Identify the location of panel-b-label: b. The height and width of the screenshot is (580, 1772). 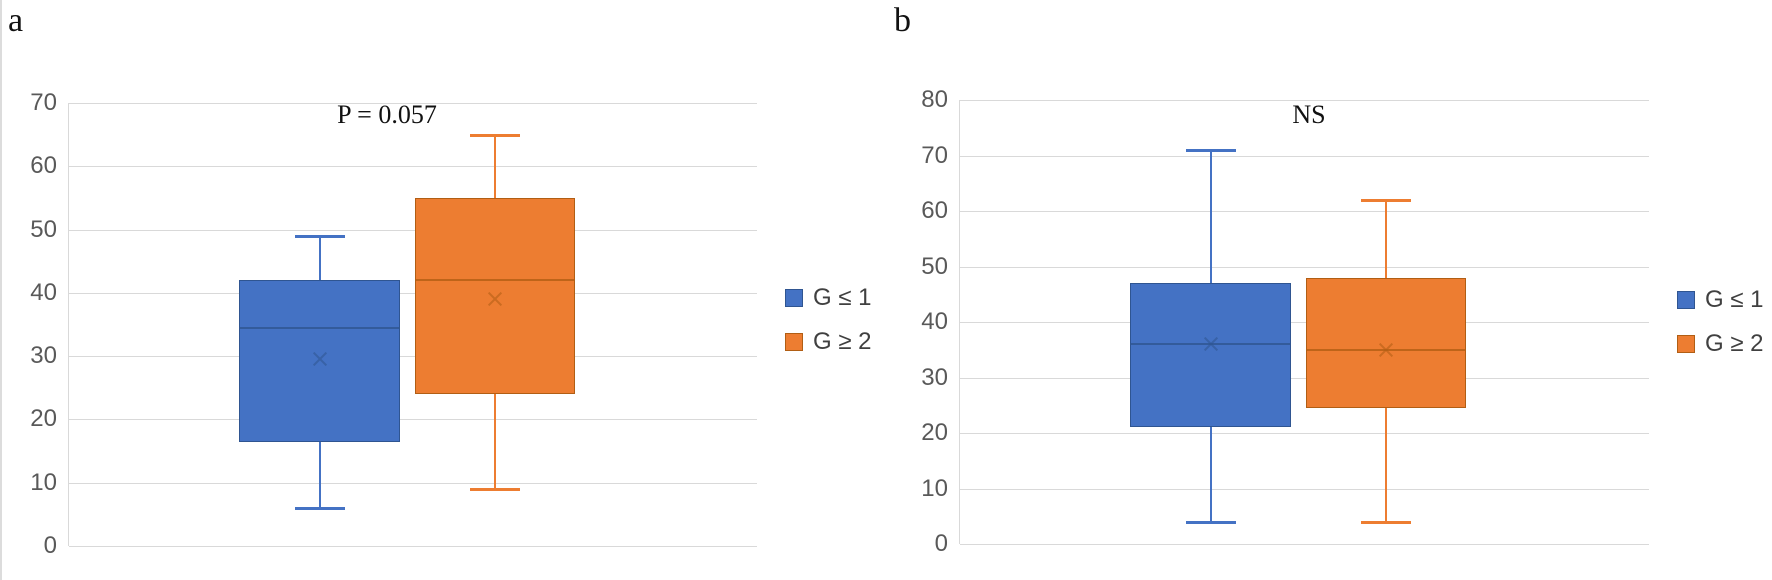
(902, 20).